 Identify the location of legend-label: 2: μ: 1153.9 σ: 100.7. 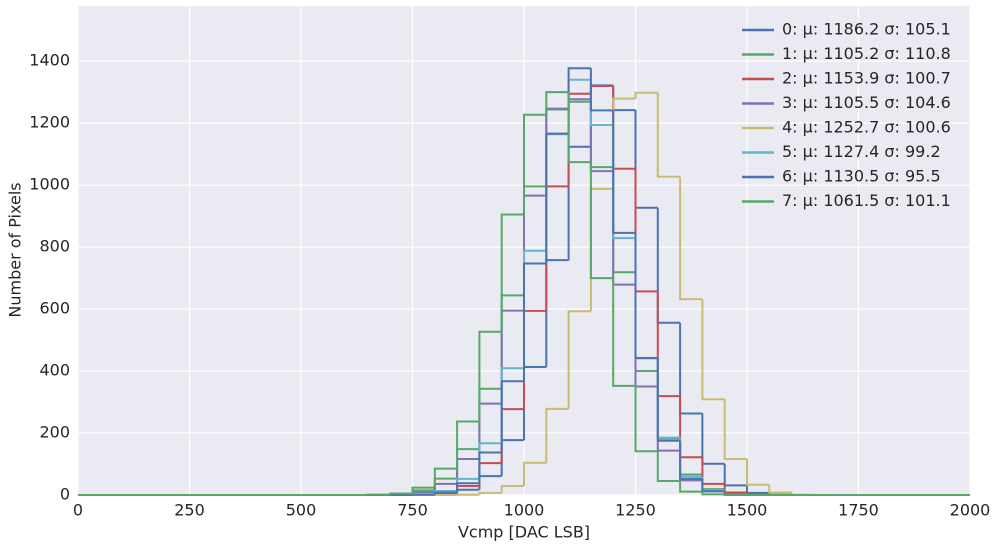
(866, 78).